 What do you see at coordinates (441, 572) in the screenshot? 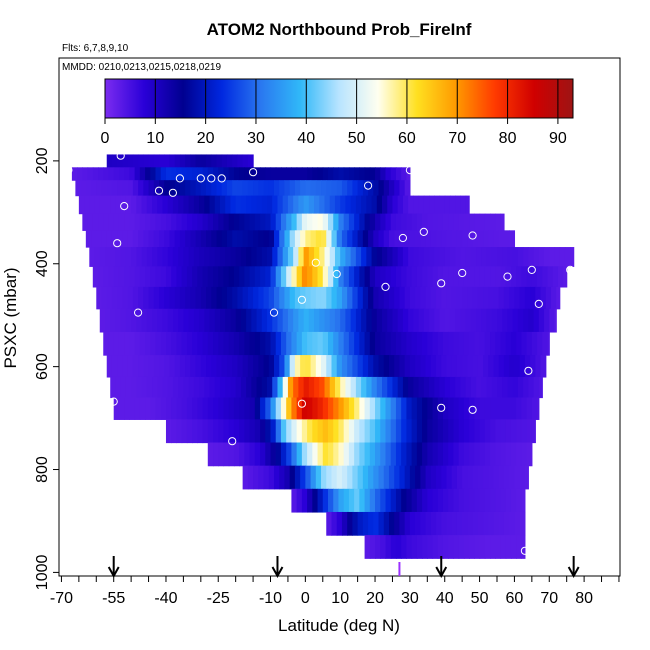
I see `latitude-arrowhead` at bounding box center [441, 572].